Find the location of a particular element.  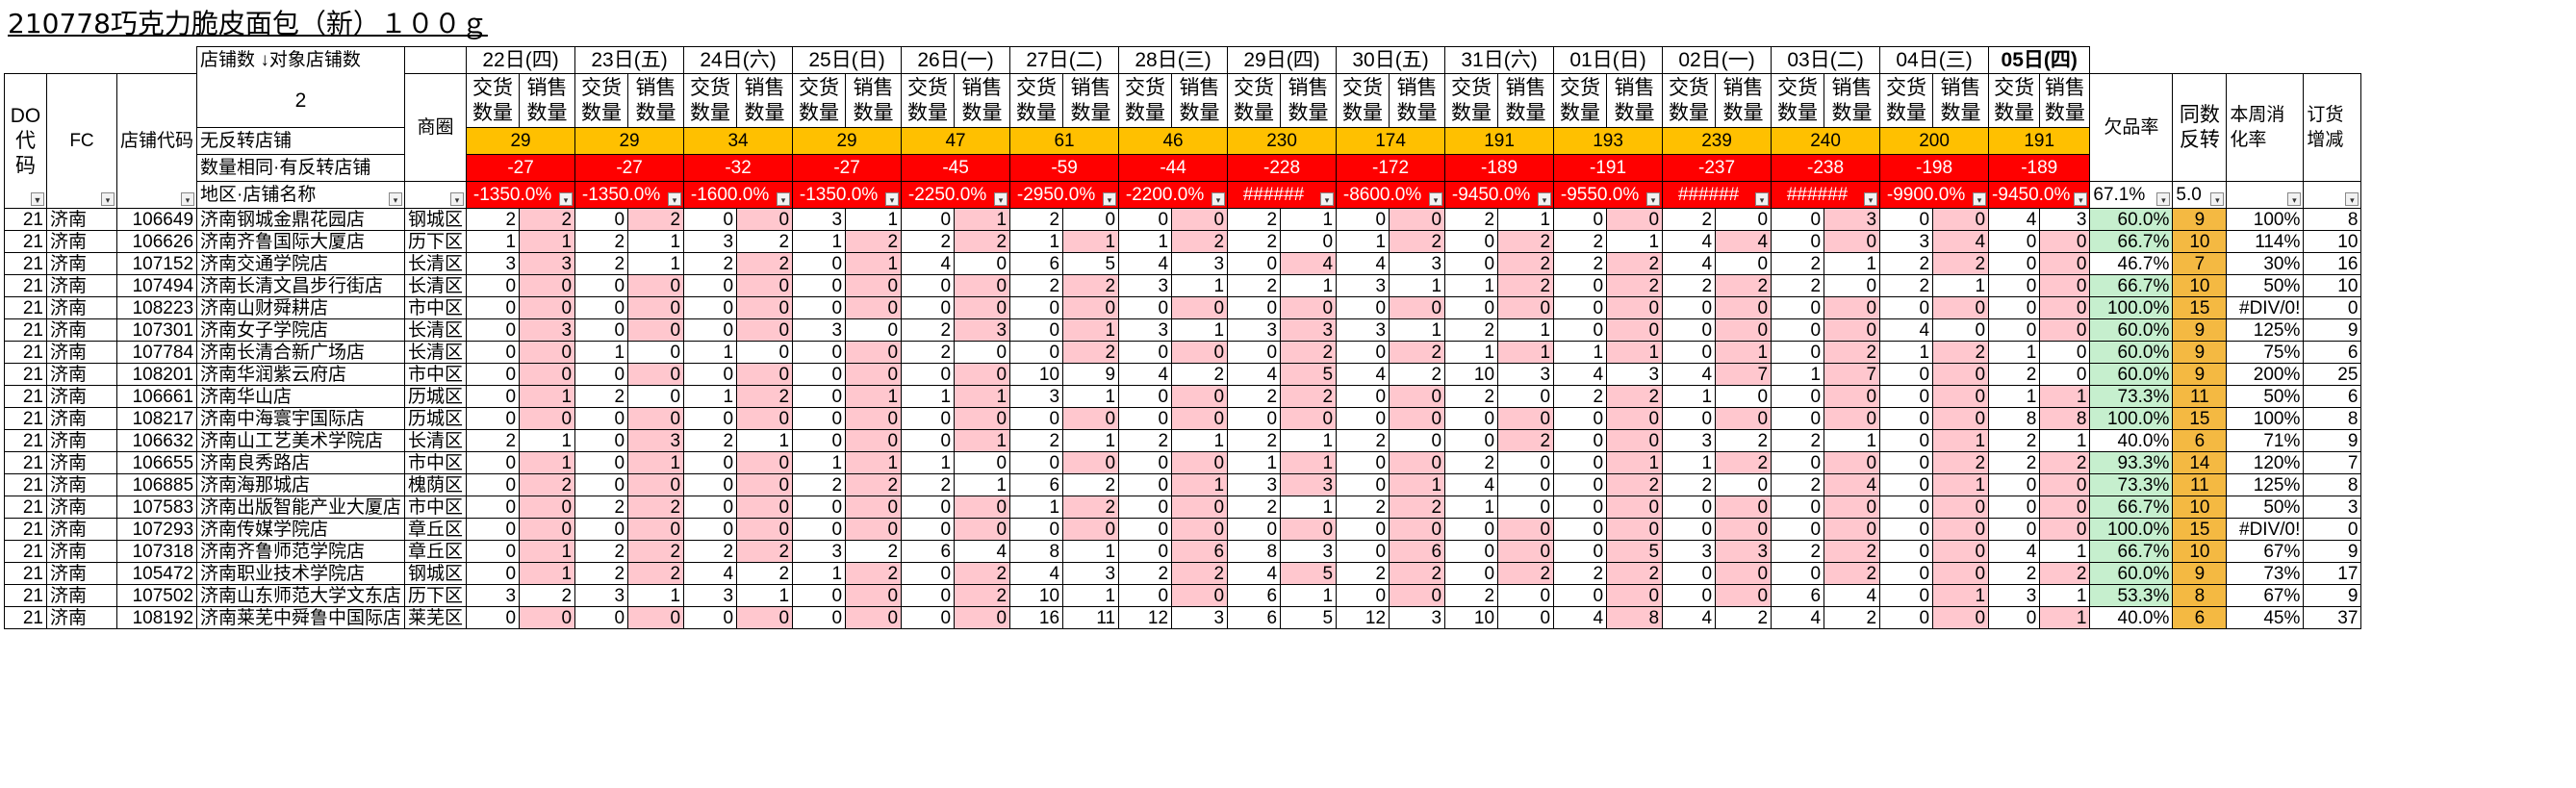

short-rate-filter: 67.1% ▾ is located at coordinates (2131, 195).